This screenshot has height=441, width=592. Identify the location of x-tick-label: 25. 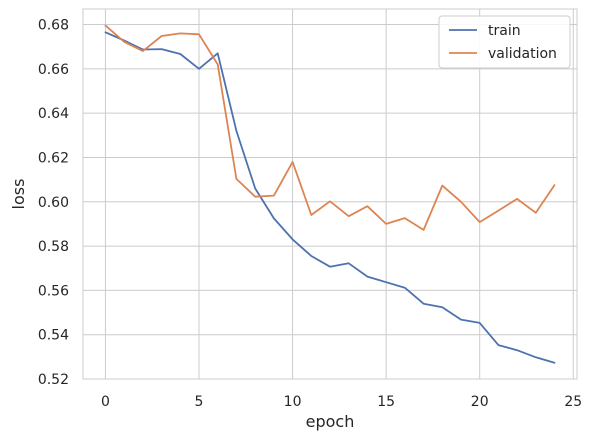
(573, 402).